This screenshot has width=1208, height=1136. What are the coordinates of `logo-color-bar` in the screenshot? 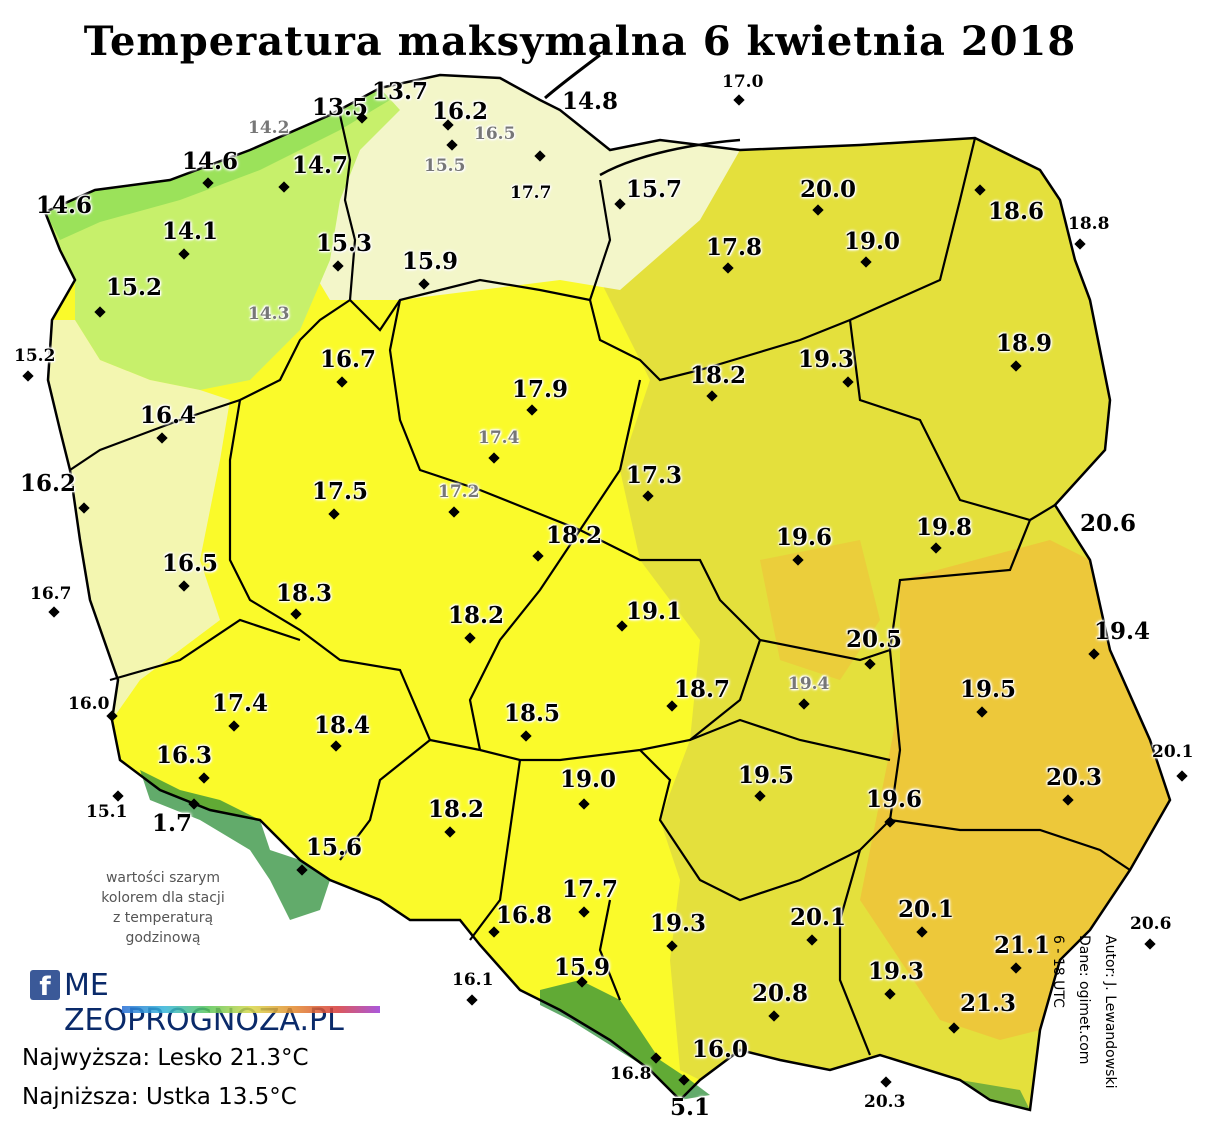 It's located at (251, 1009).